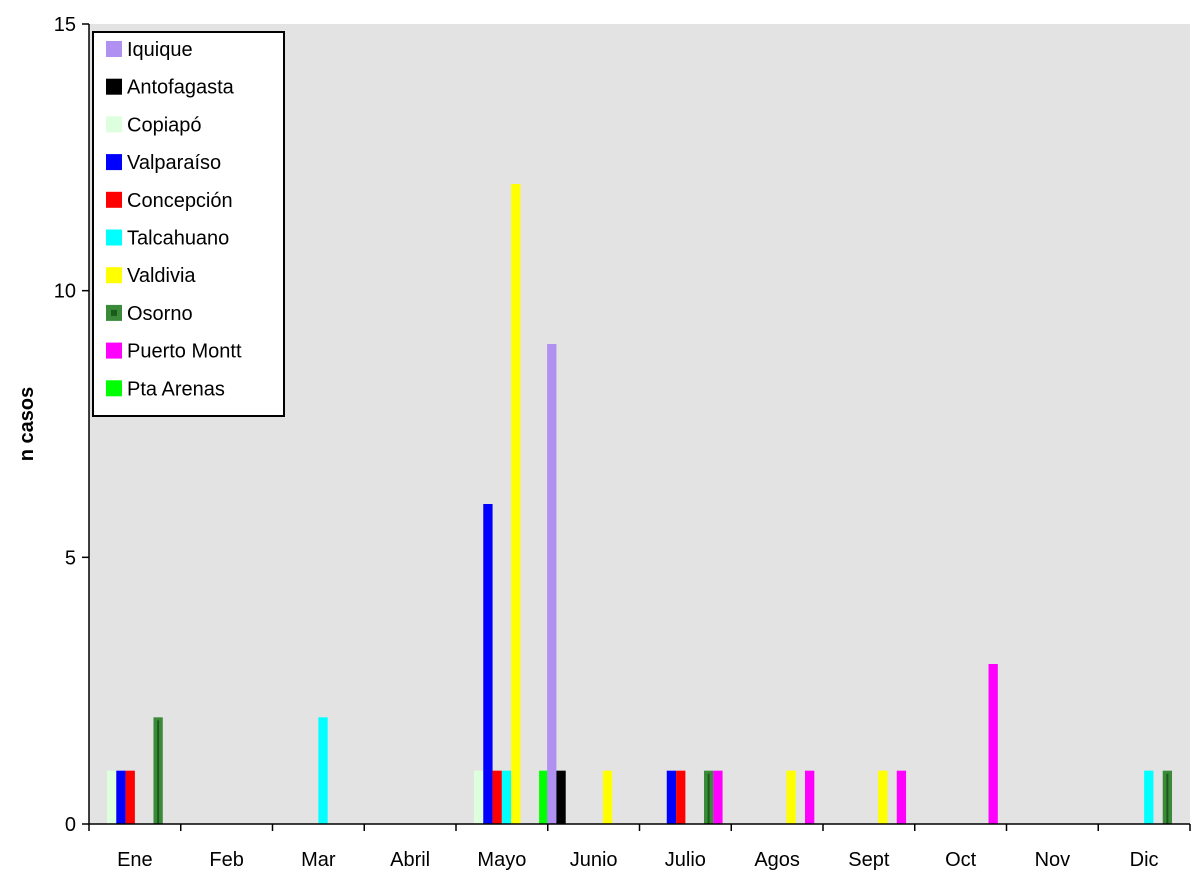 The image size is (1193, 875). What do you see at coordinates (561, 797) in the screenshot?
I see `bar-antofagasta-junio` at bounding box center [561, 797].